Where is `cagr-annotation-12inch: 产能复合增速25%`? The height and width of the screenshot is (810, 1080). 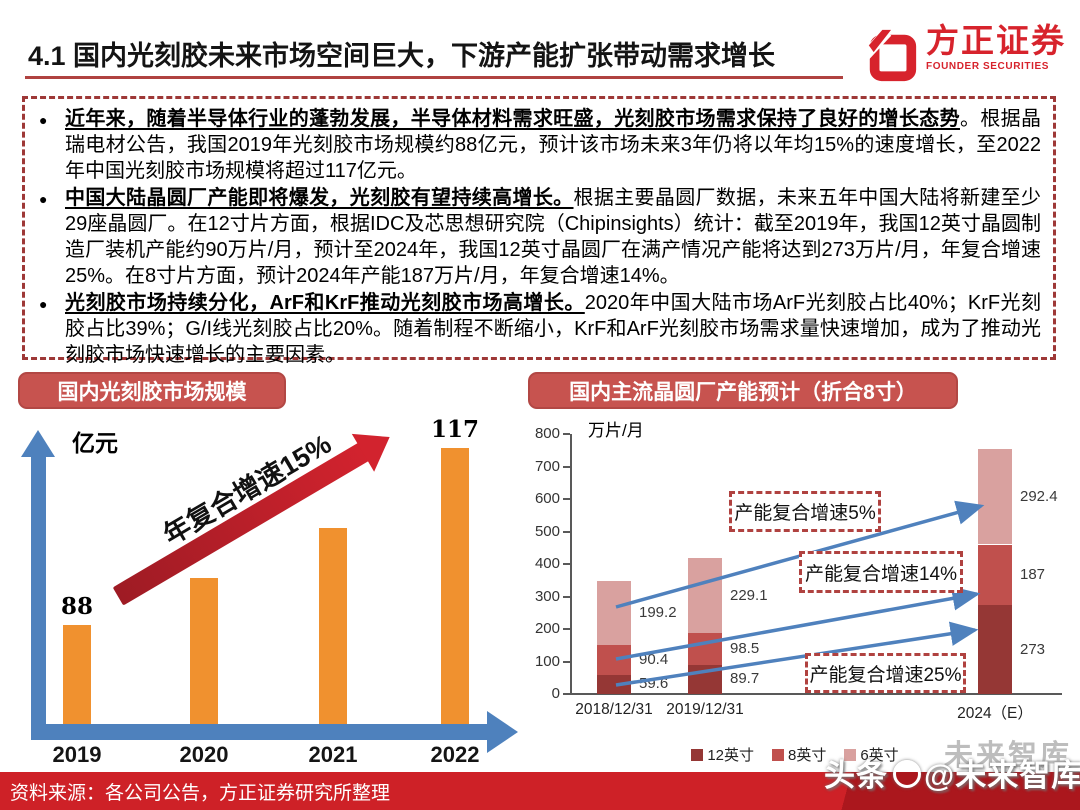
cagr-annotation-12inch: 产能复合增速25% is located at coordinates (885, 673).